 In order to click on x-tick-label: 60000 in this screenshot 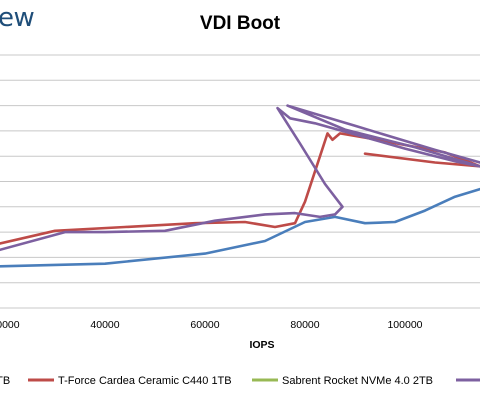, I will do `click(204, 325)`.